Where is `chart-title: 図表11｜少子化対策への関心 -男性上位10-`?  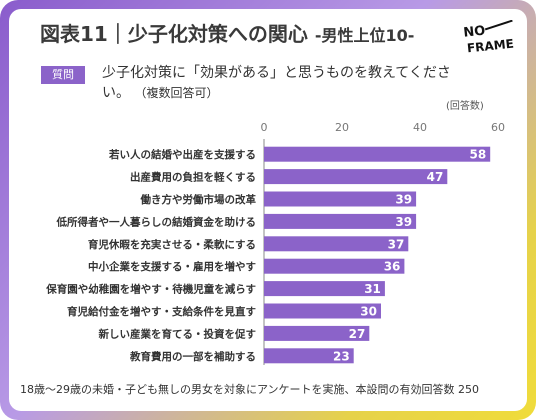 chart-title: 図表11｜少子化対策への関心 -男性上位10- is located at coordinates (227, 32).